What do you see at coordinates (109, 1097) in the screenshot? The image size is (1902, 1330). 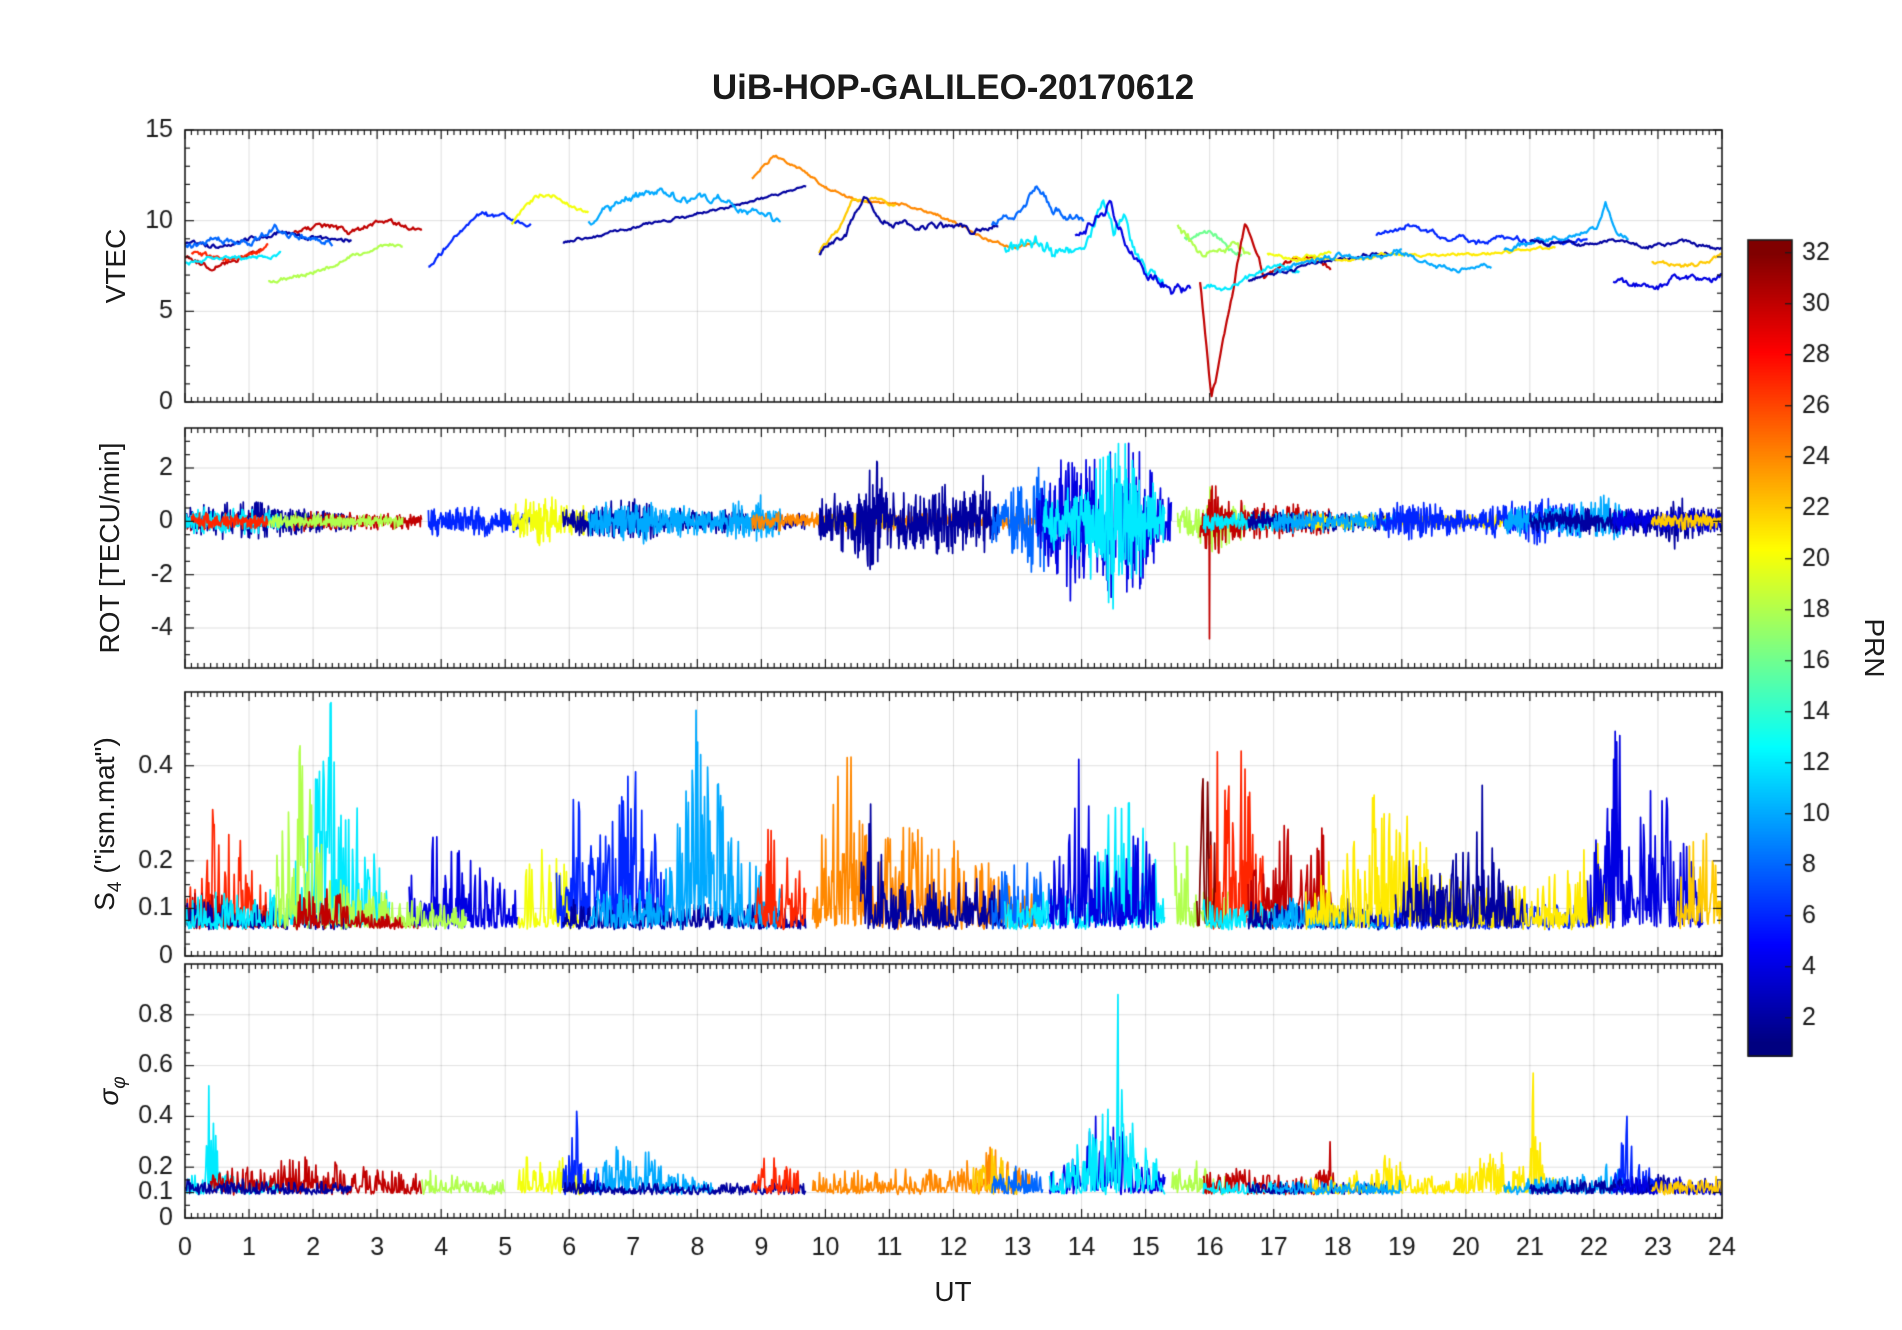 I see `sigma-symbol: σ` at bounding box center [109, 1097].